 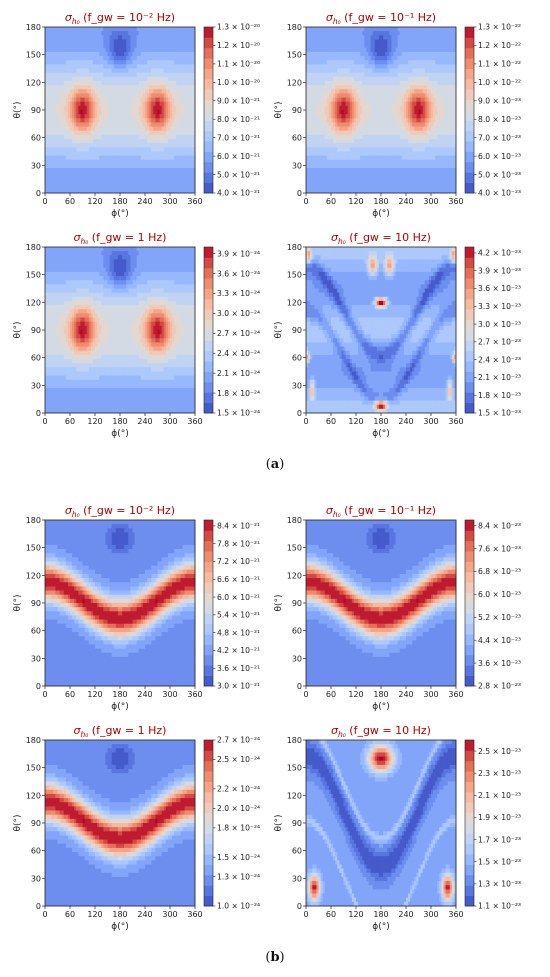 I want to click on y-tick-label: 30, so click(x=36, y=165).